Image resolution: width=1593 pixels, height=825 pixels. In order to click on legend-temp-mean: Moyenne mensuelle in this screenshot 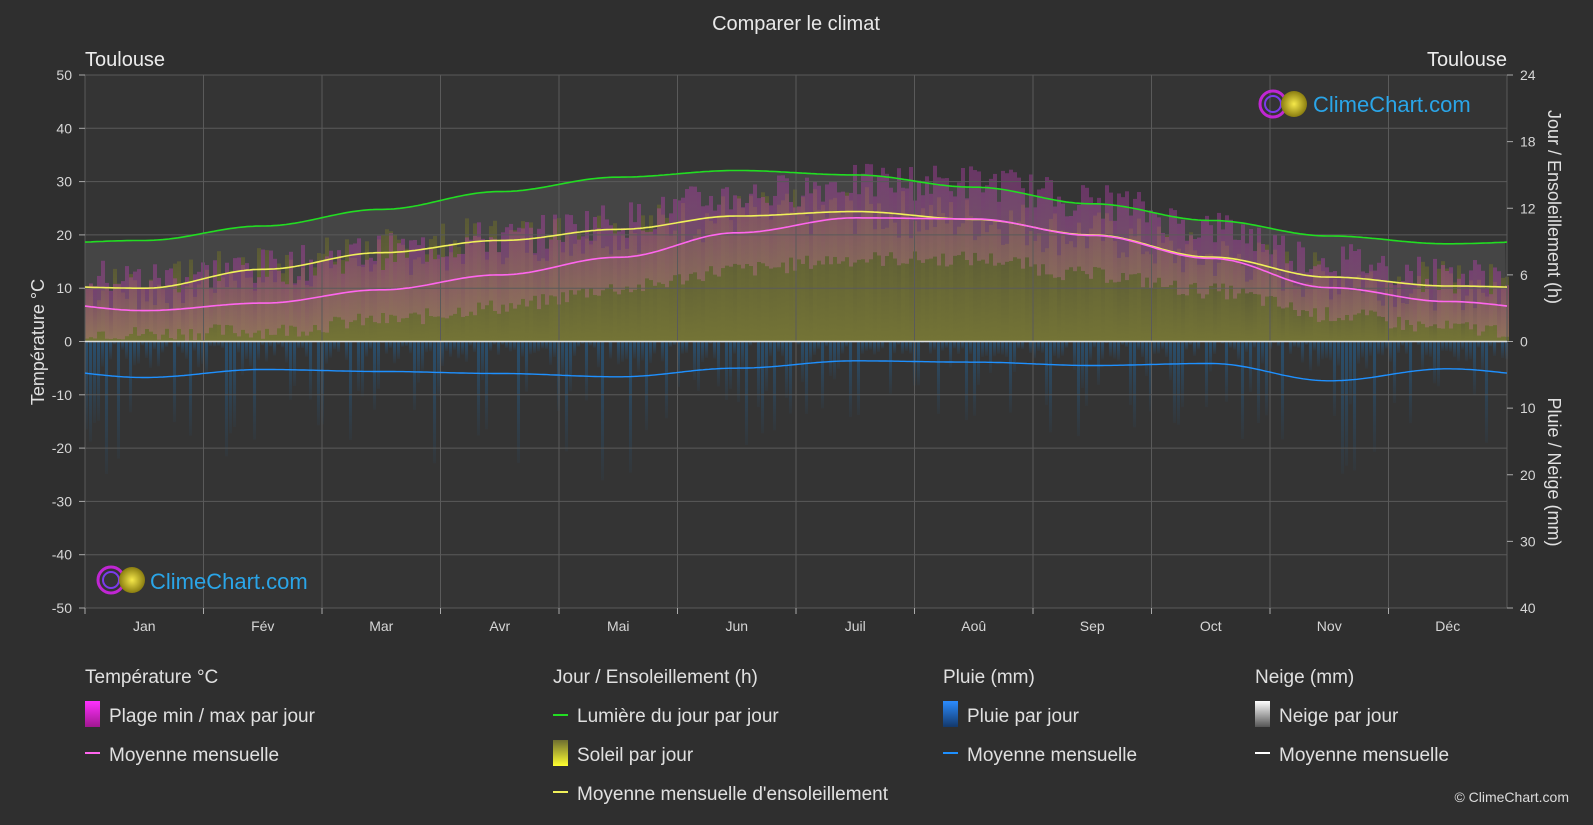, I will do `click(194, 755)`.